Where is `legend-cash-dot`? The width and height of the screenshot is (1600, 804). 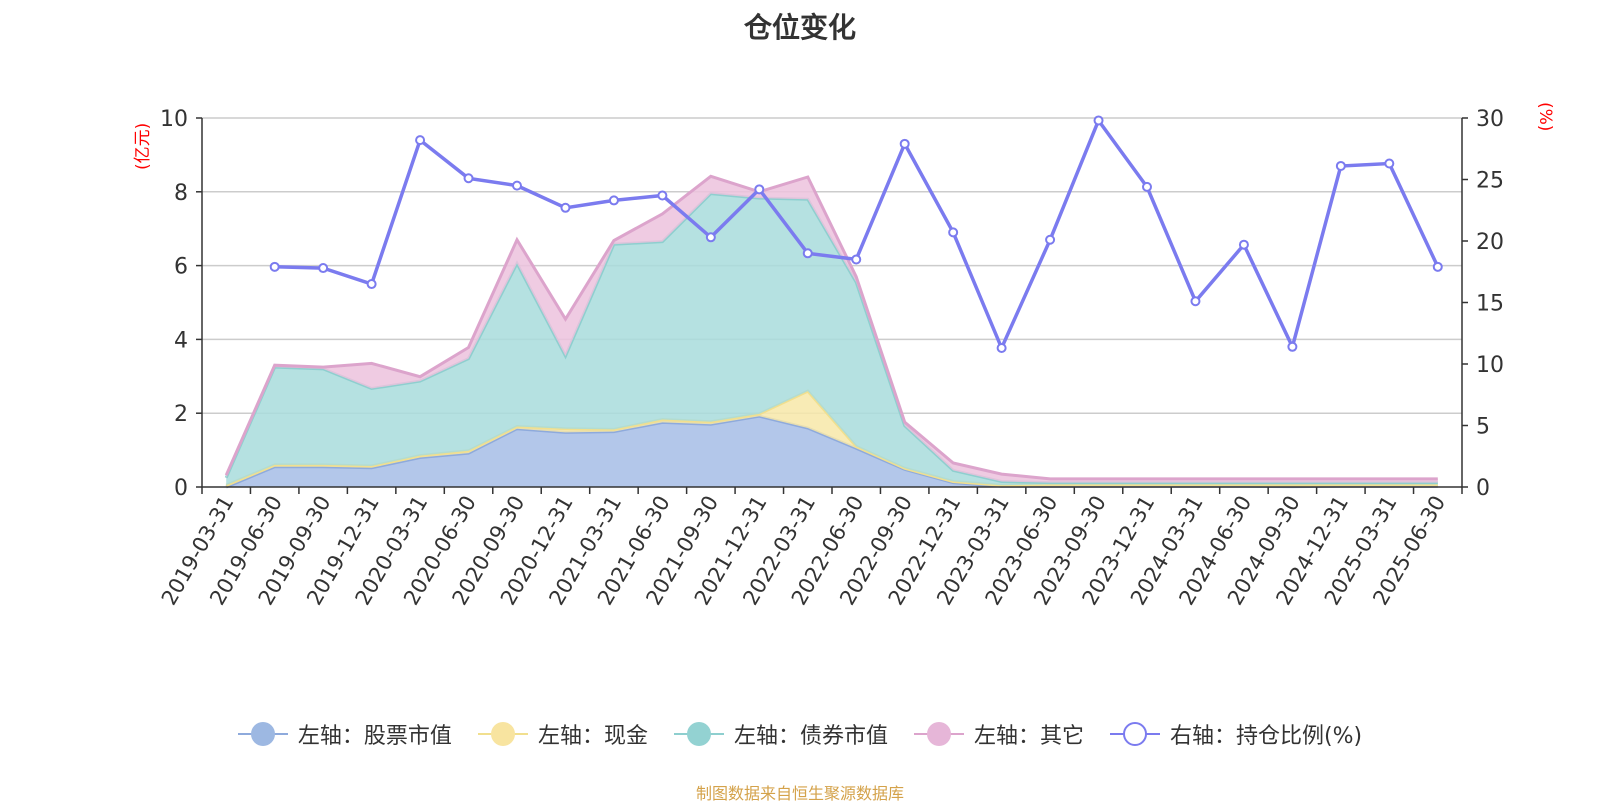 legend-cash-dot is located at coordinates (502, 734).